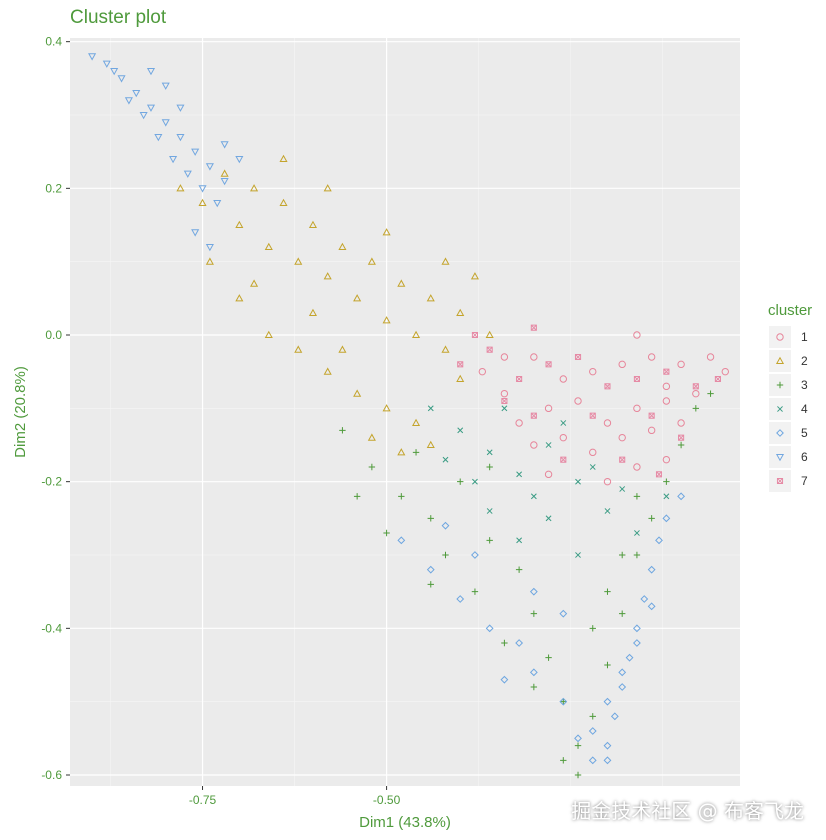  Describe the element at coordinates (804, 361) in the screenshot. I see `legend-label: 2` at that location.